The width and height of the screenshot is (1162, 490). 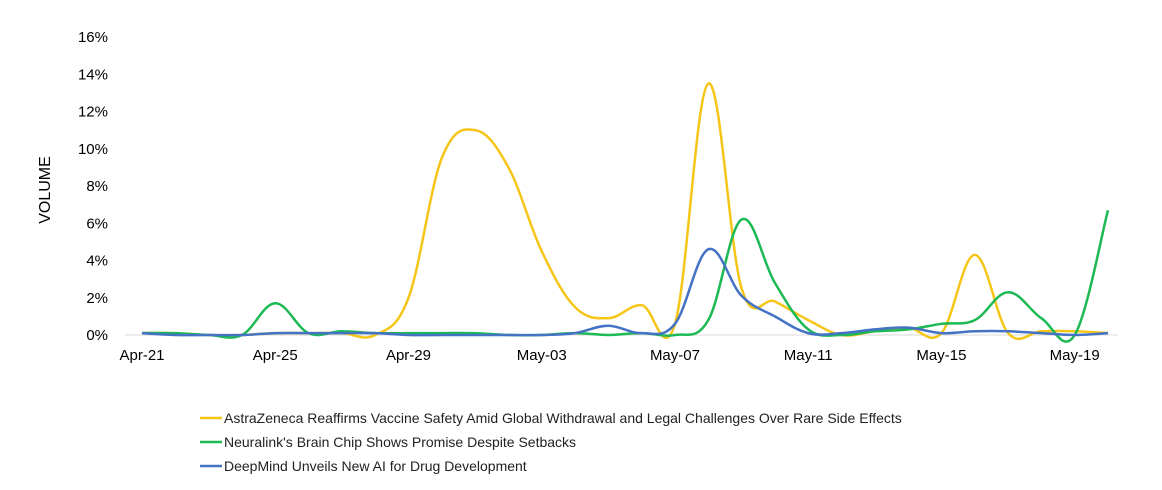 What do you see at coordinates (141, 355) in the screenshot?
I see `x-tick-label: Apr-21` at bounding box center [141, 355].